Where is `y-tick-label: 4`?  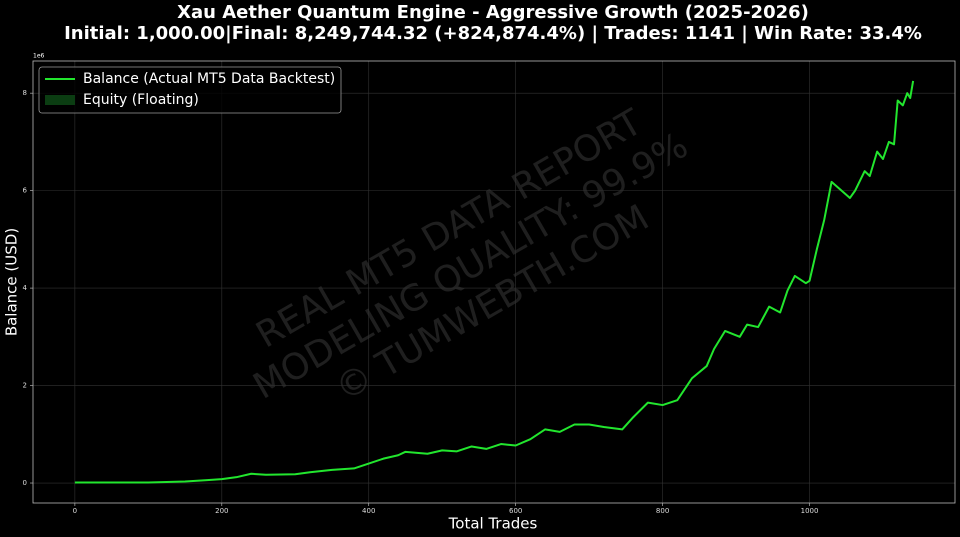
y-tick-label: 4 is located at coordinates (25, 288).